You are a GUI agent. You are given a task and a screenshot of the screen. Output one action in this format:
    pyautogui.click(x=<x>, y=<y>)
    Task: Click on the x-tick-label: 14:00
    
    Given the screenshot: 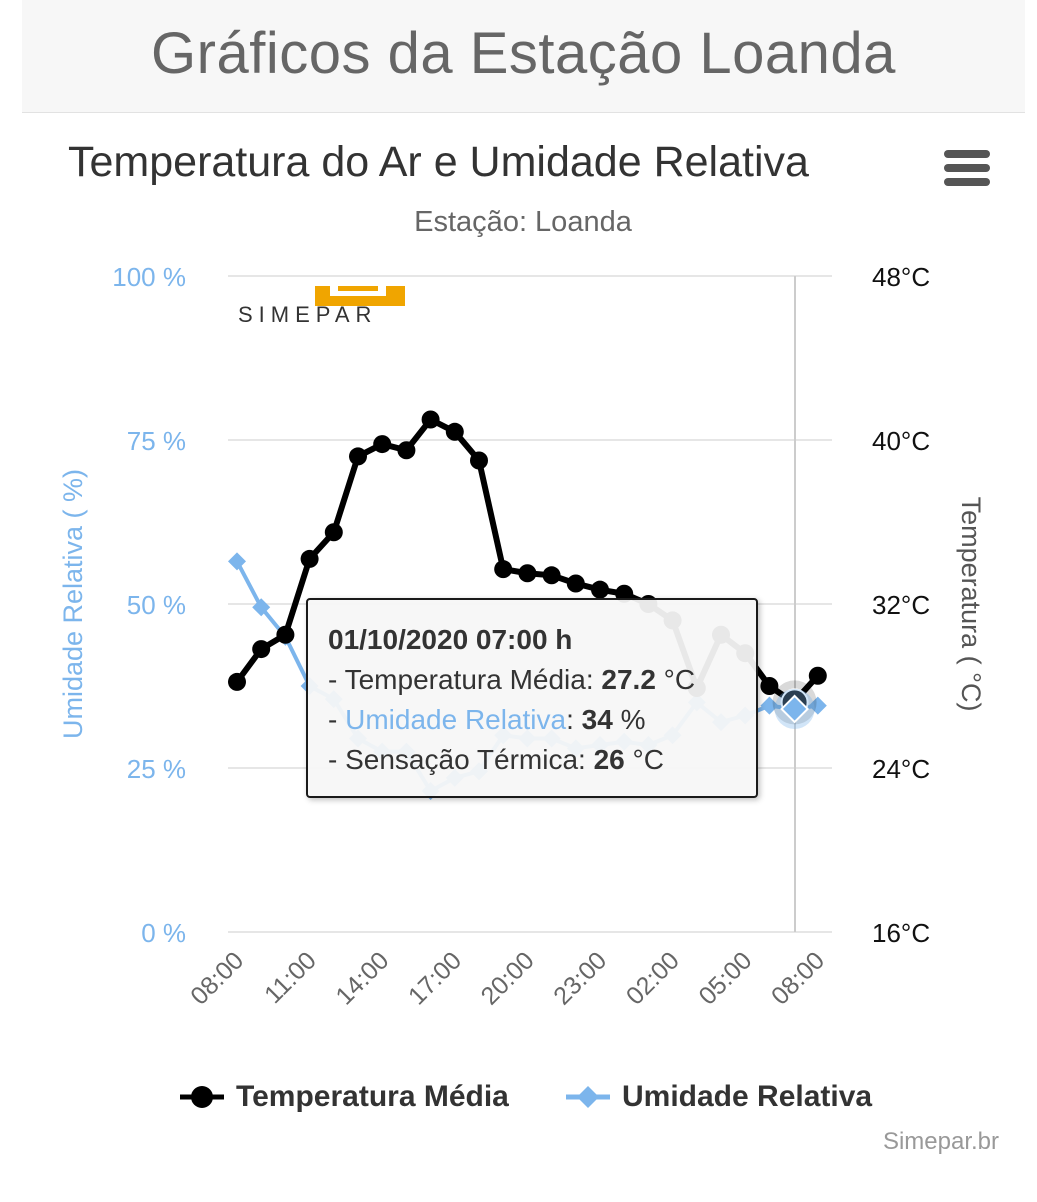 What is the action you would take?
    pyautogui.click(x=362, y=978)
    